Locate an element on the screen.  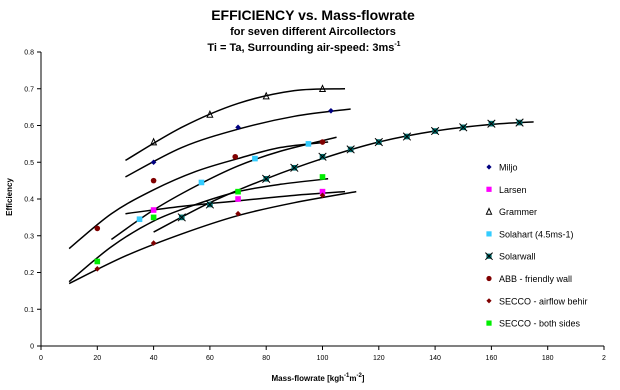
x-tick-label: 160 is located at coordinates (492, 358).